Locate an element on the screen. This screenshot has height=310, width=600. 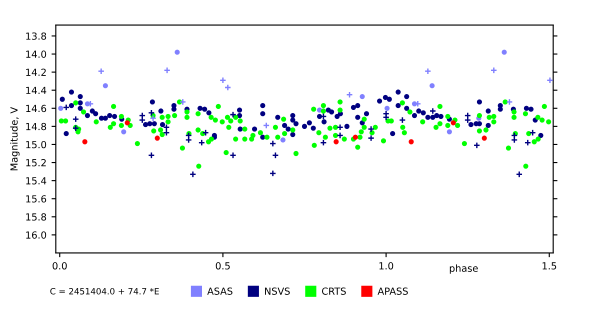
legend-label: APASS is located at coordinates (393, 291).